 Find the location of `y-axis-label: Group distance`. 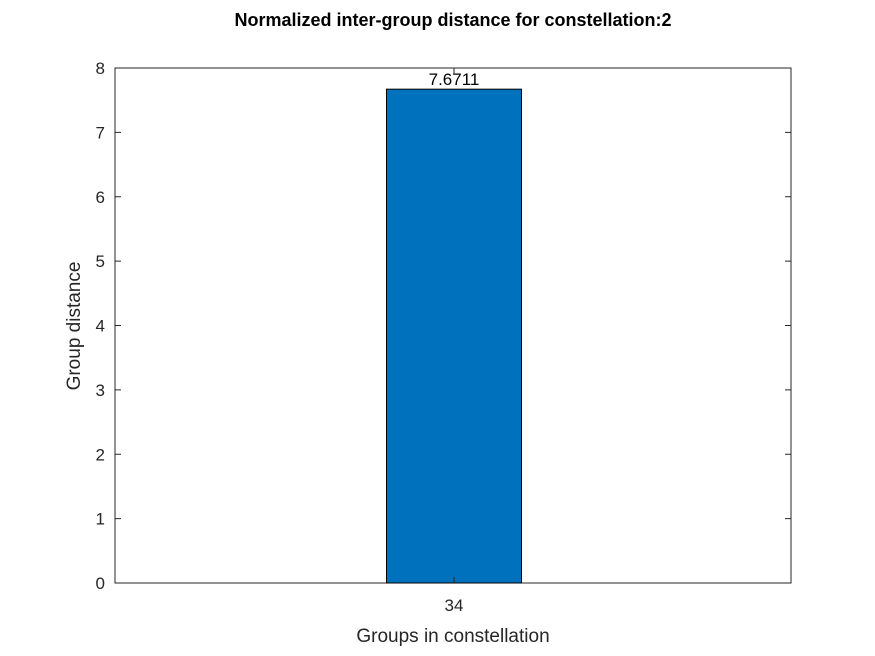

y-axis-label: Group distance is located at coordinates (74, 326).